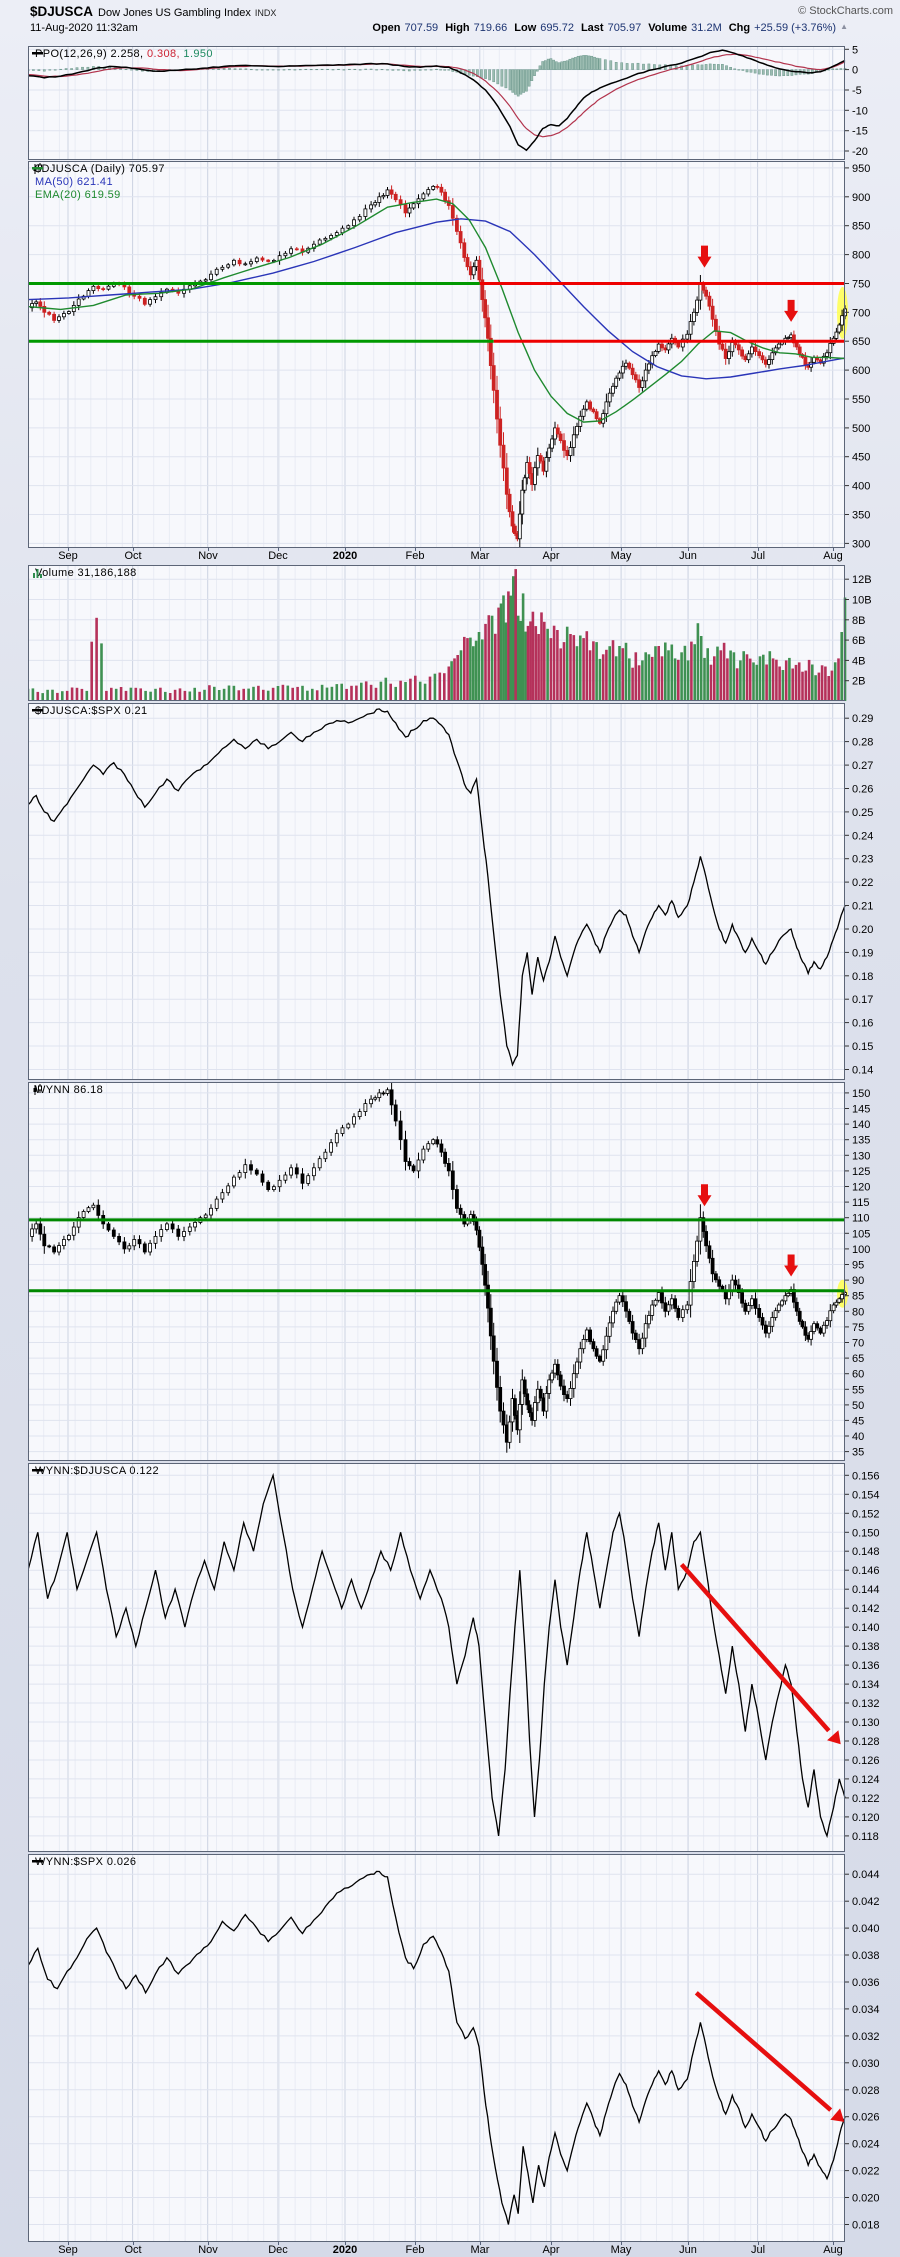  Describe the element at coordinates (461, 633) in the screenshot. I see `panel-vol: 12B 10B 8B 6B 4B 2B Volume 31,186,188` at that location.